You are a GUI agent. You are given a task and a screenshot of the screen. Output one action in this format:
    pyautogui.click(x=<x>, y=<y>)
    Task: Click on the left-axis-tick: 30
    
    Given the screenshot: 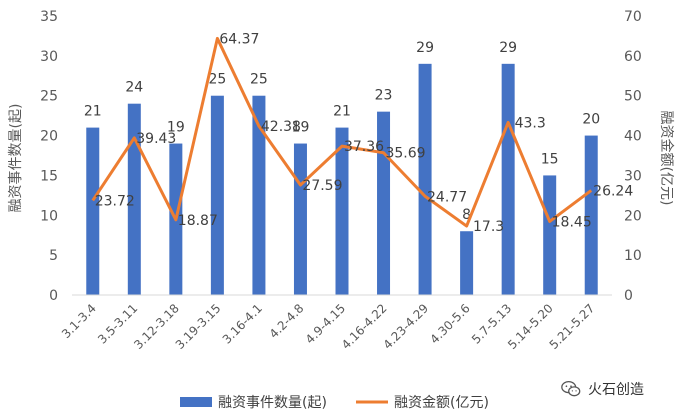 What is the action you would take?
    pyautogui.click(x=49, y=57)
    